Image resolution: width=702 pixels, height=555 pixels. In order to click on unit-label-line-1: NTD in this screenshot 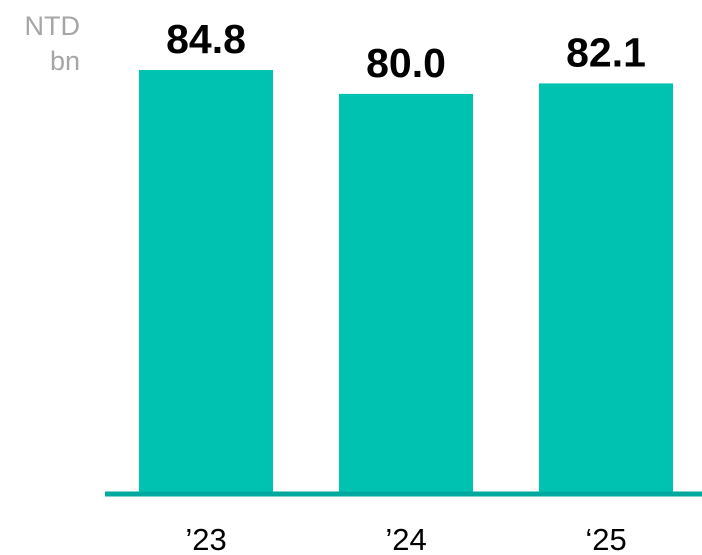, I will do `click(52, 26)`.